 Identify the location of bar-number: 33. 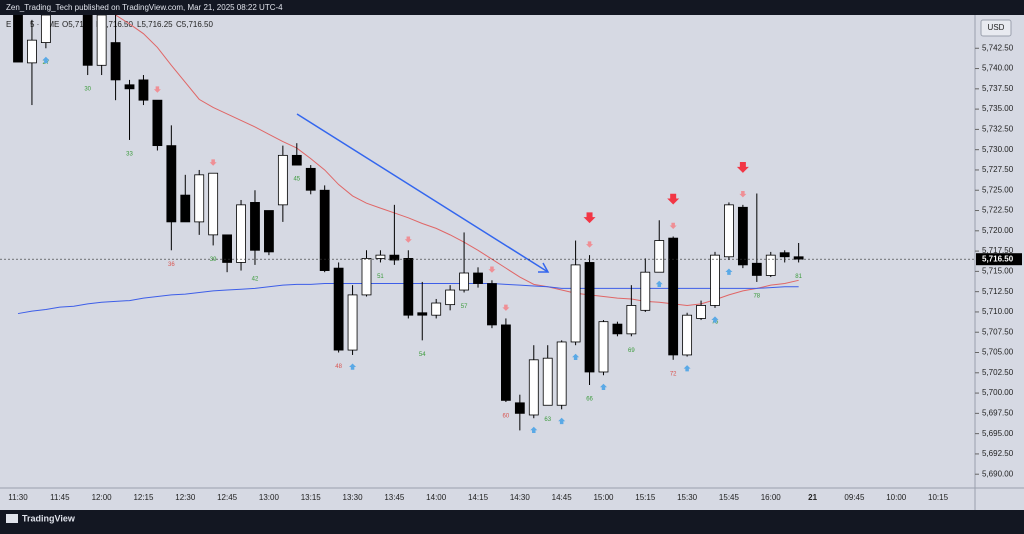
(129, 155).